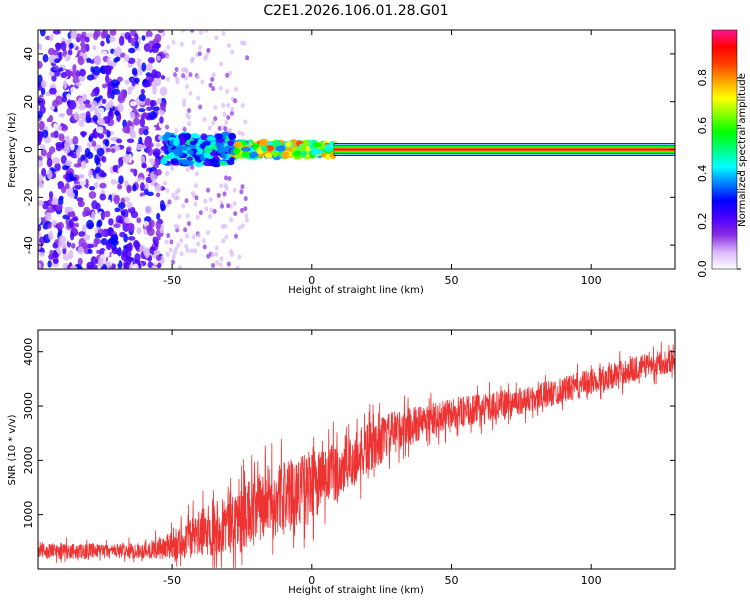  Describe the element at coordinates (355, 11) in the screenshot. I see `figure-title: C2E1.2026.106.01.28.G01` at that location.